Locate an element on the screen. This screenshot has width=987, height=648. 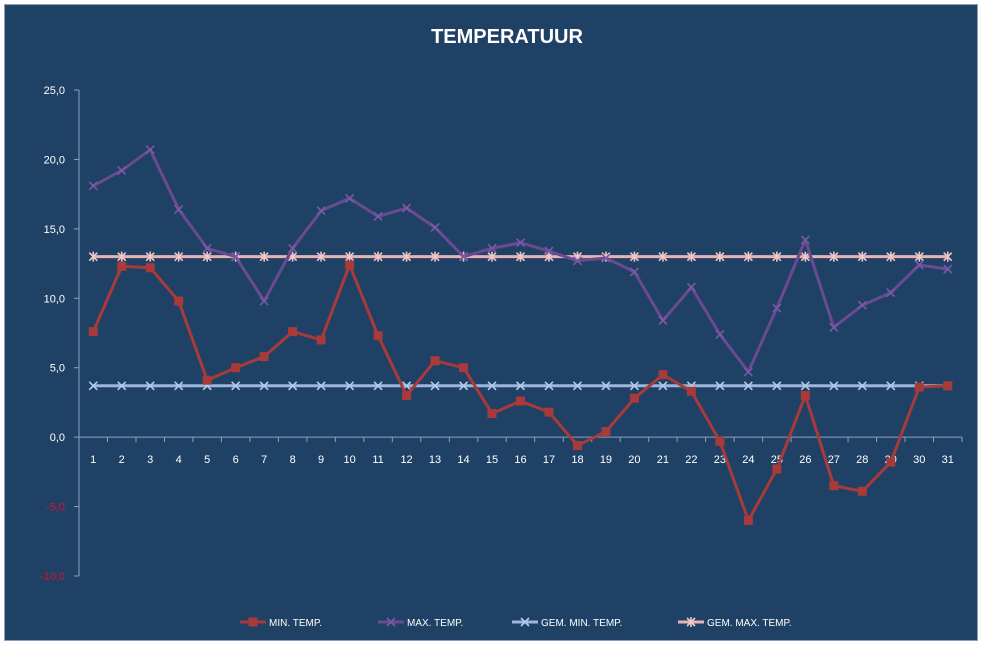
x-tick-label: 17 is located at coordinates (549, 460).